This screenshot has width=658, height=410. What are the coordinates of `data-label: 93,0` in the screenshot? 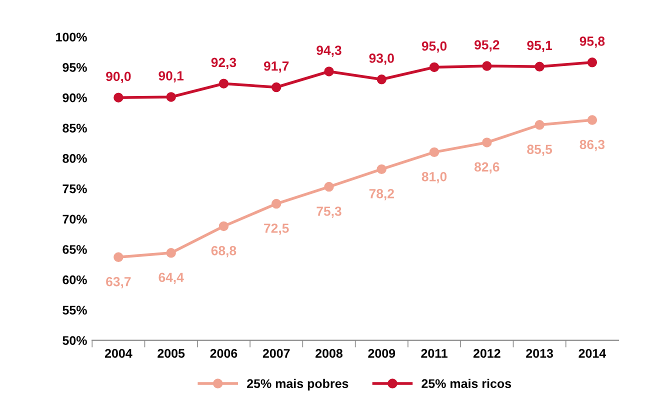 It's located at (381, 59).